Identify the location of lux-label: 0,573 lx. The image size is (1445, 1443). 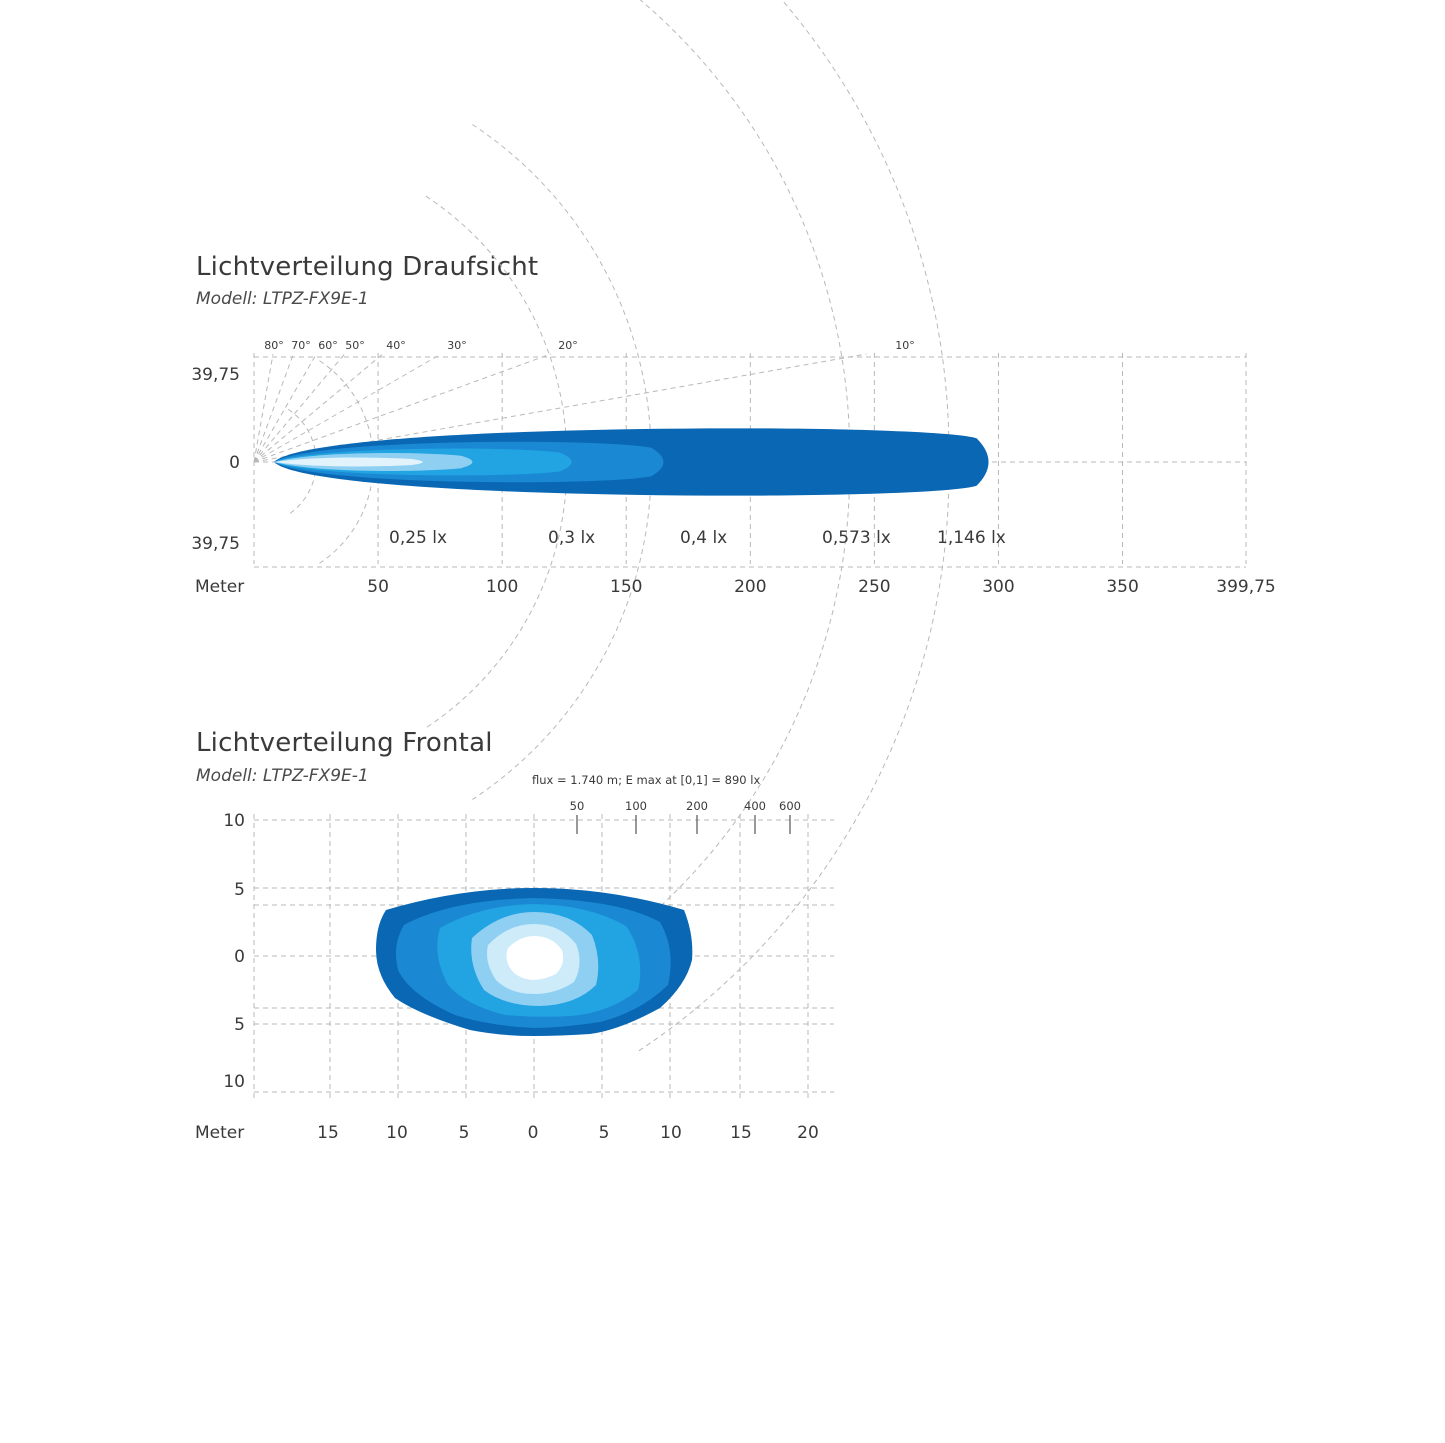
(856, 538).